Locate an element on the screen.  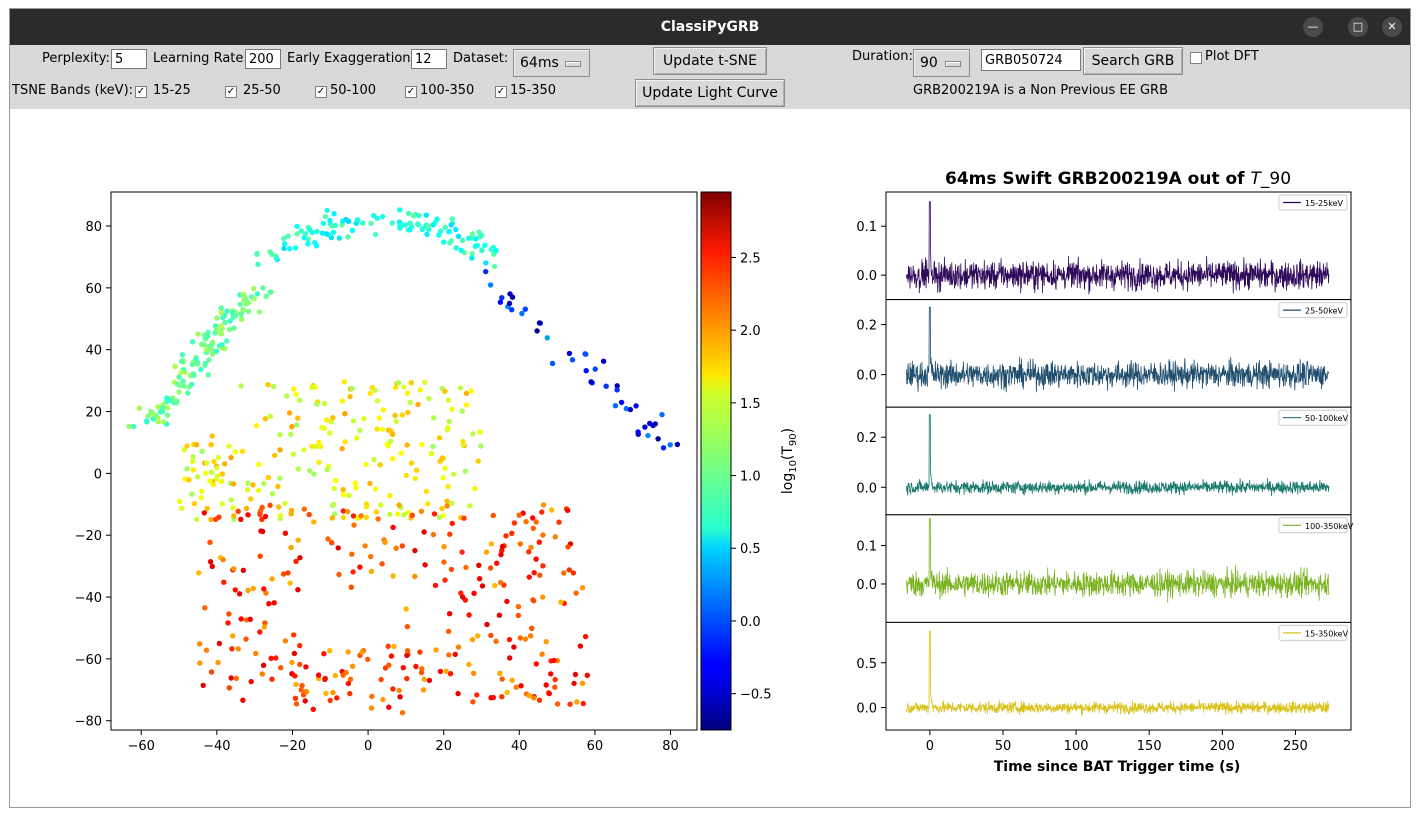
minimize-icon: — is located at coordinates (1313, 27).